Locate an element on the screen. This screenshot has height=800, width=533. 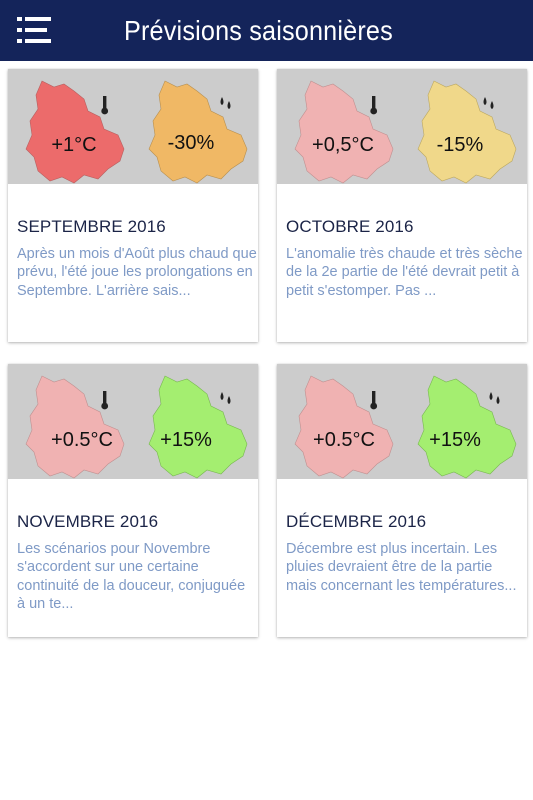
rainfall-anomaly-label: -15% is located at coordinates (460, 145).